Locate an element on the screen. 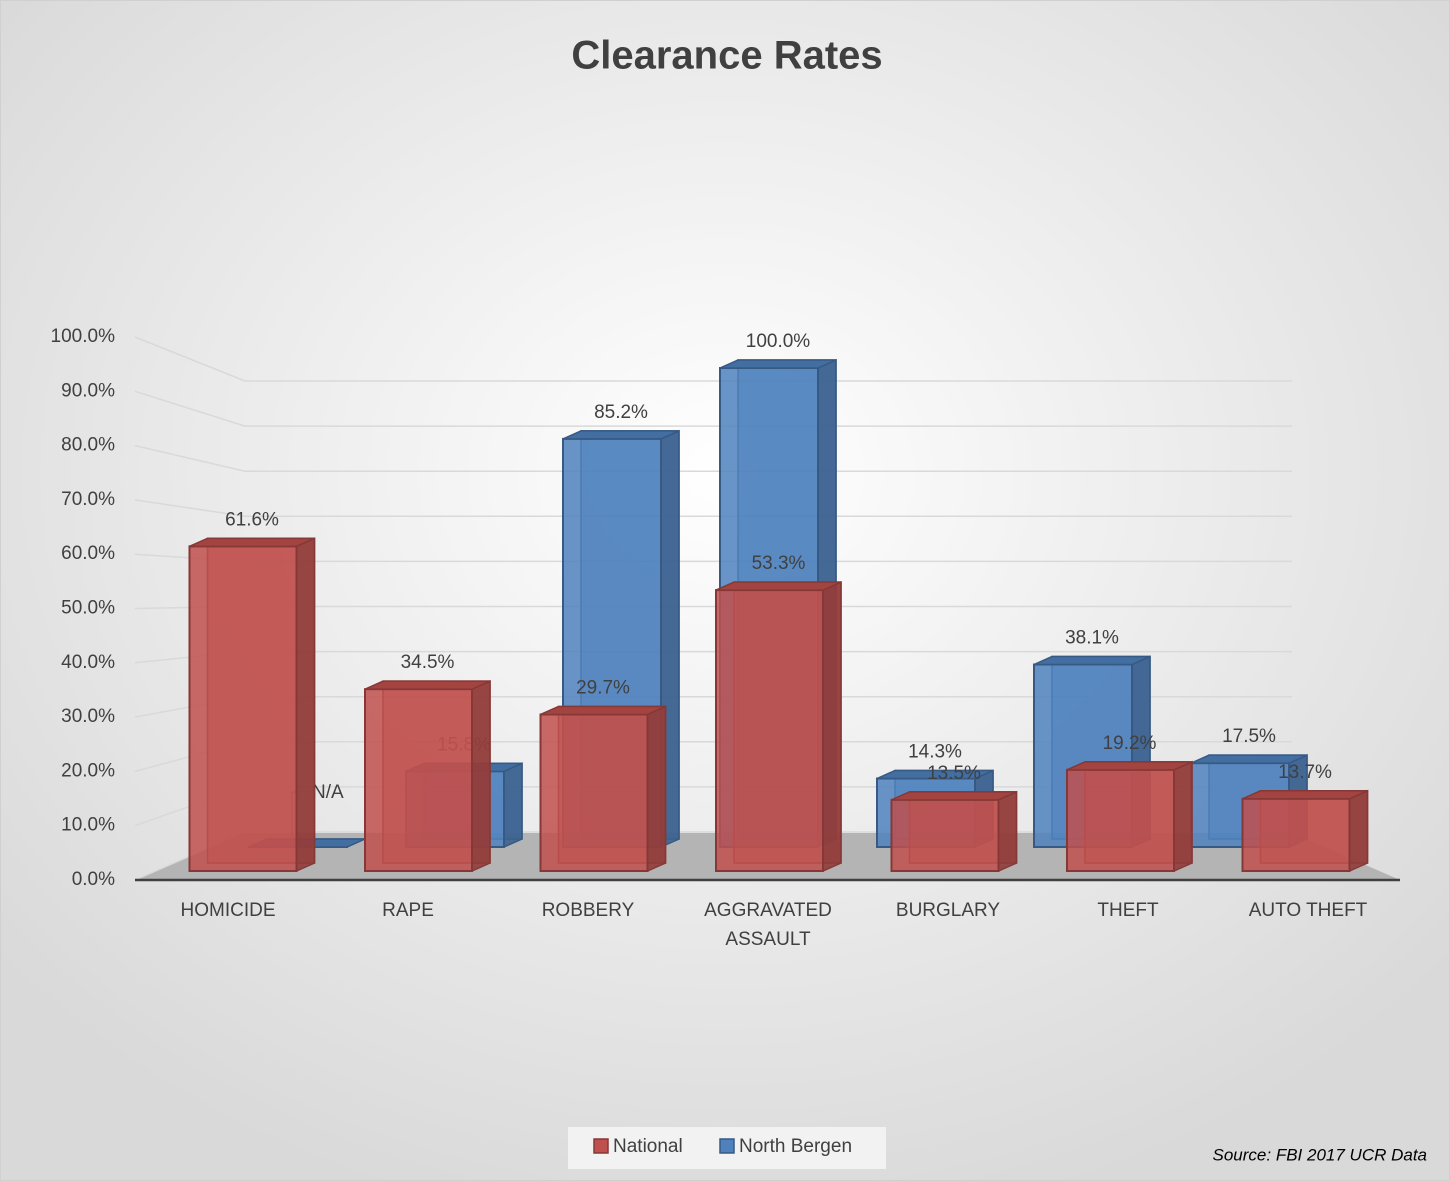 The image size is (1450, 1181). y-tick-label: 90.0% is located at coordinates (88, 390).